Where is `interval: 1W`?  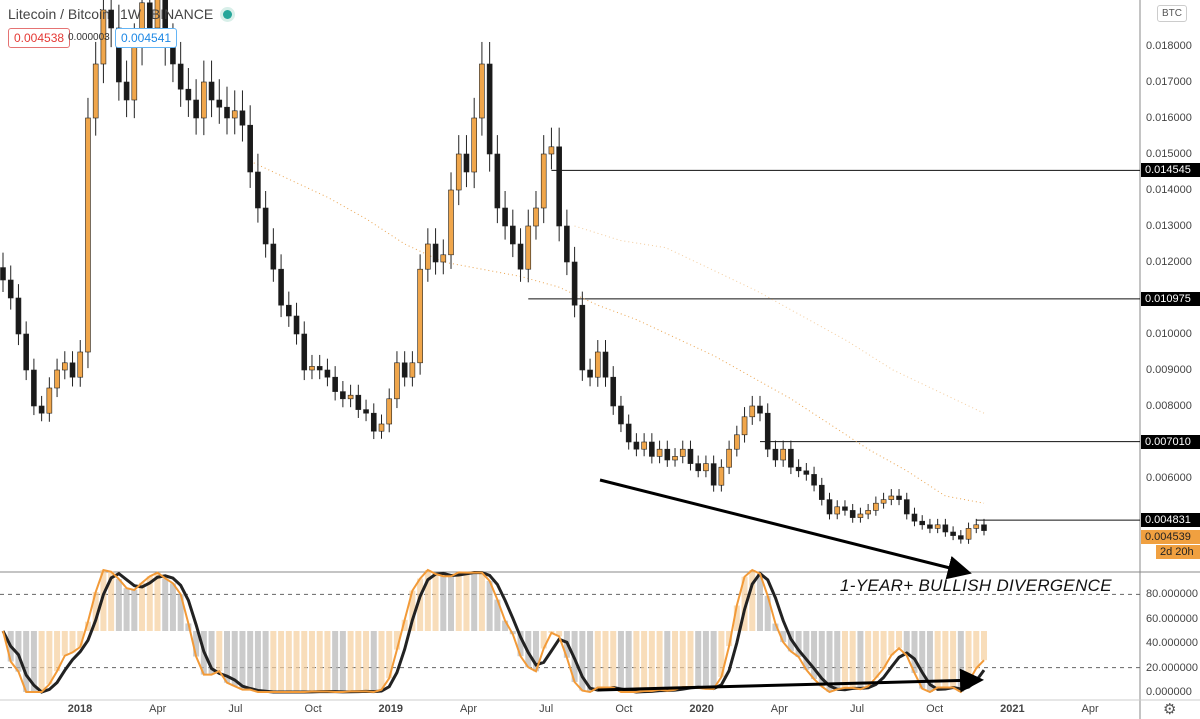
interval: 1W is located at coordinates (130, 14).